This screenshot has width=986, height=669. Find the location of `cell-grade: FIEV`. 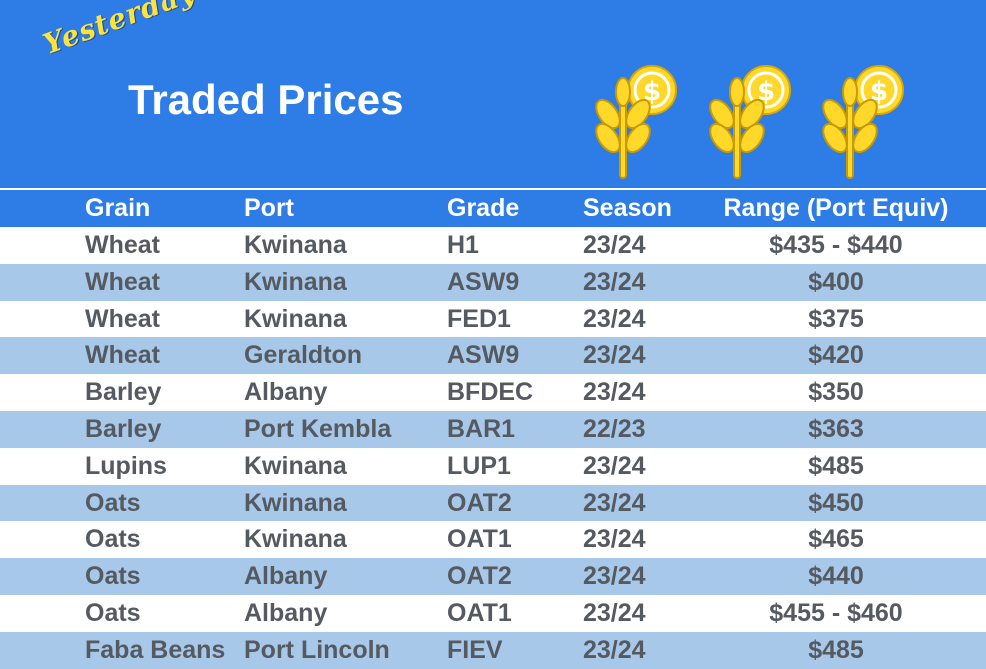

cell-grade: FIEV is located at coordinates (475, 649).